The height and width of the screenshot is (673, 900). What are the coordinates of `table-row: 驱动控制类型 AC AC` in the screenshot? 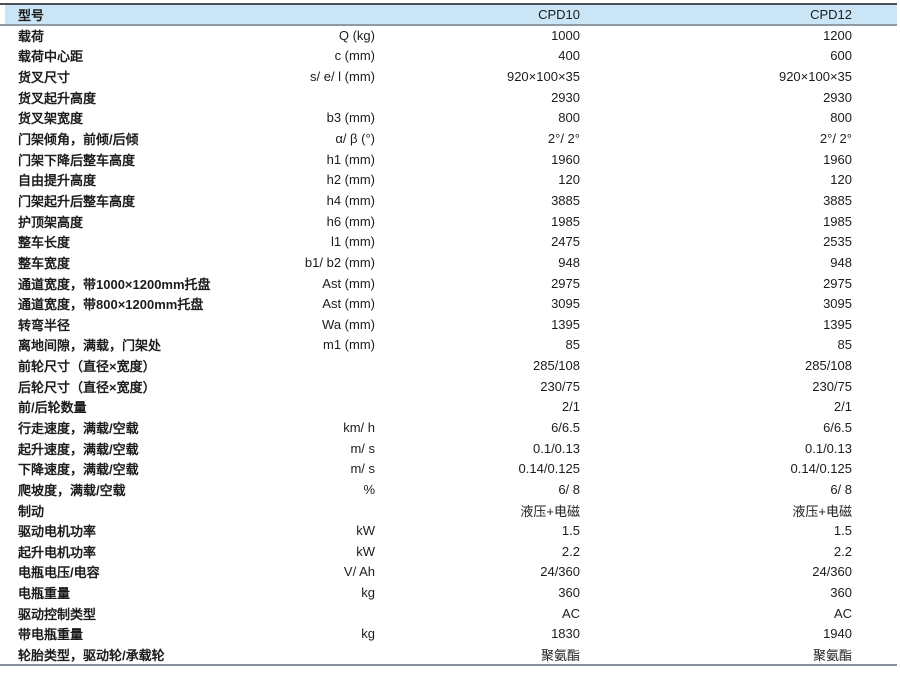 It's located at (448, 613).